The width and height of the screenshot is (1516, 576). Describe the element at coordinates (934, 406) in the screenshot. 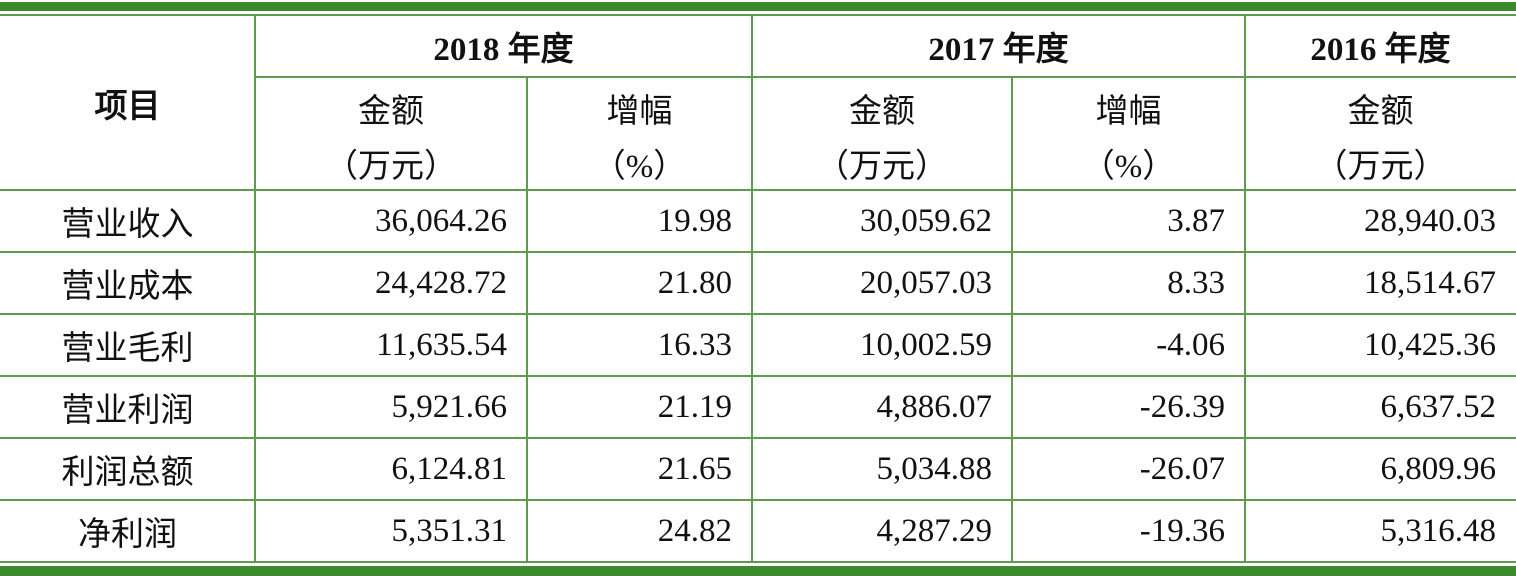

I see `cell-value: 4,886.07` at that location.